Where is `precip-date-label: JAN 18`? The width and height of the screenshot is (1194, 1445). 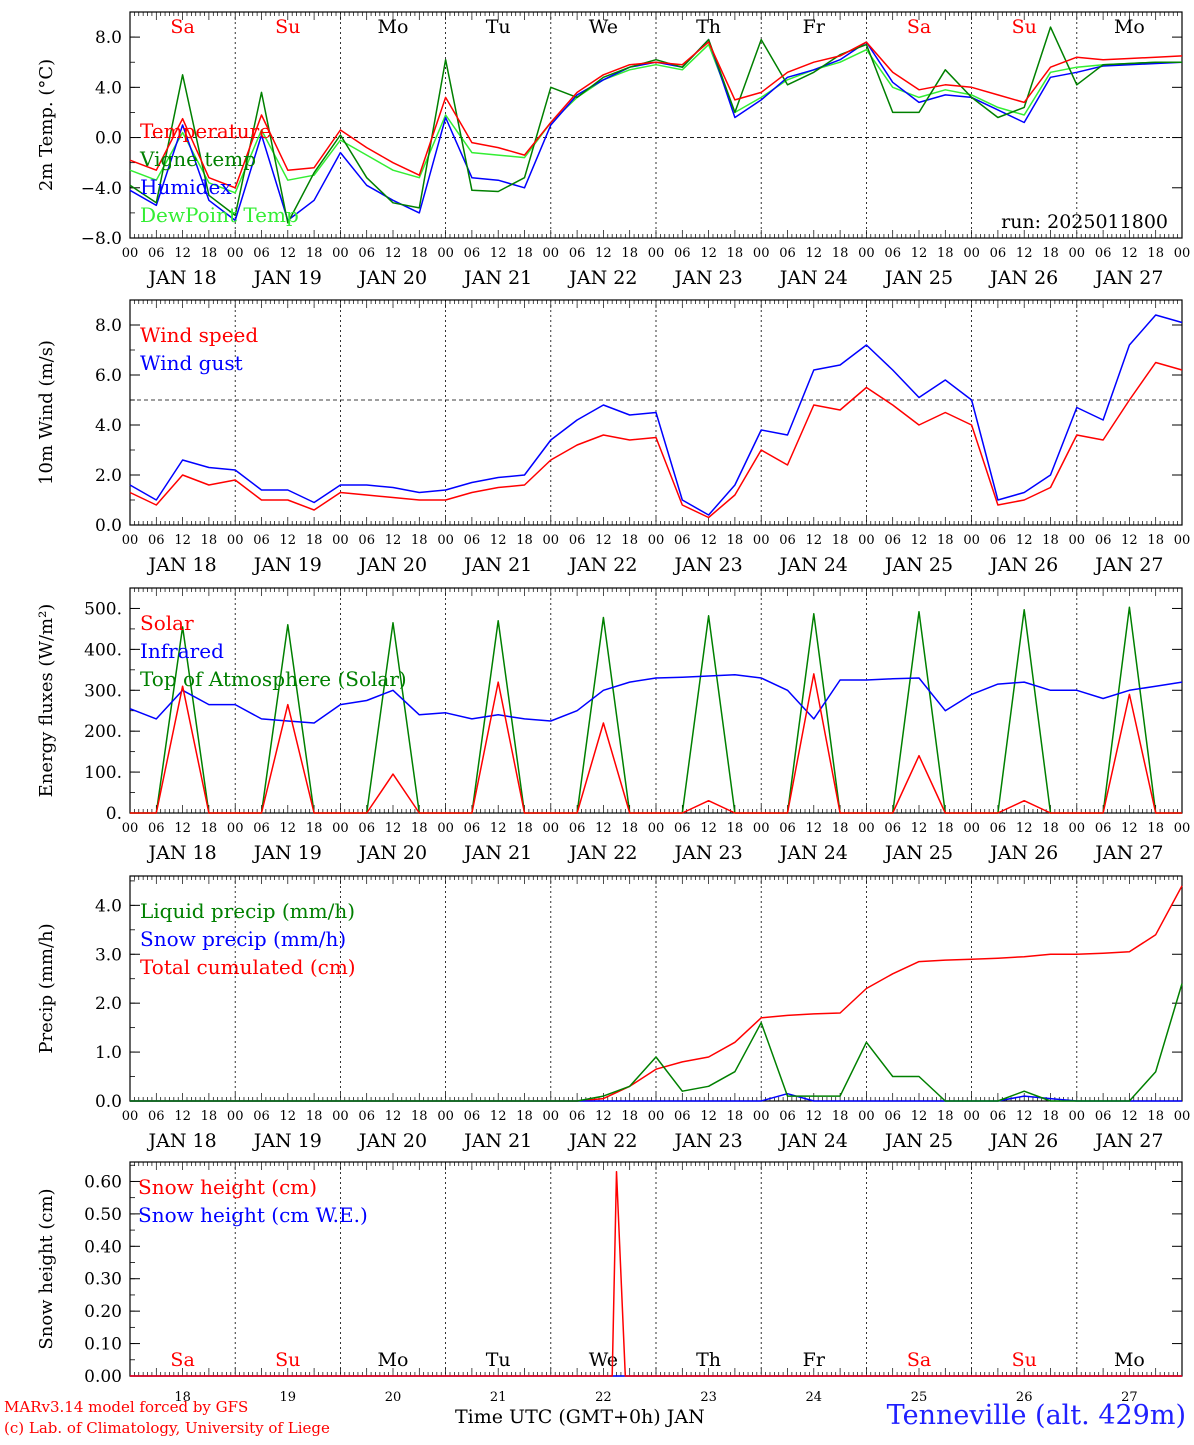 precip-date-label: JAN 18 is located at coordinates (182, 1141).